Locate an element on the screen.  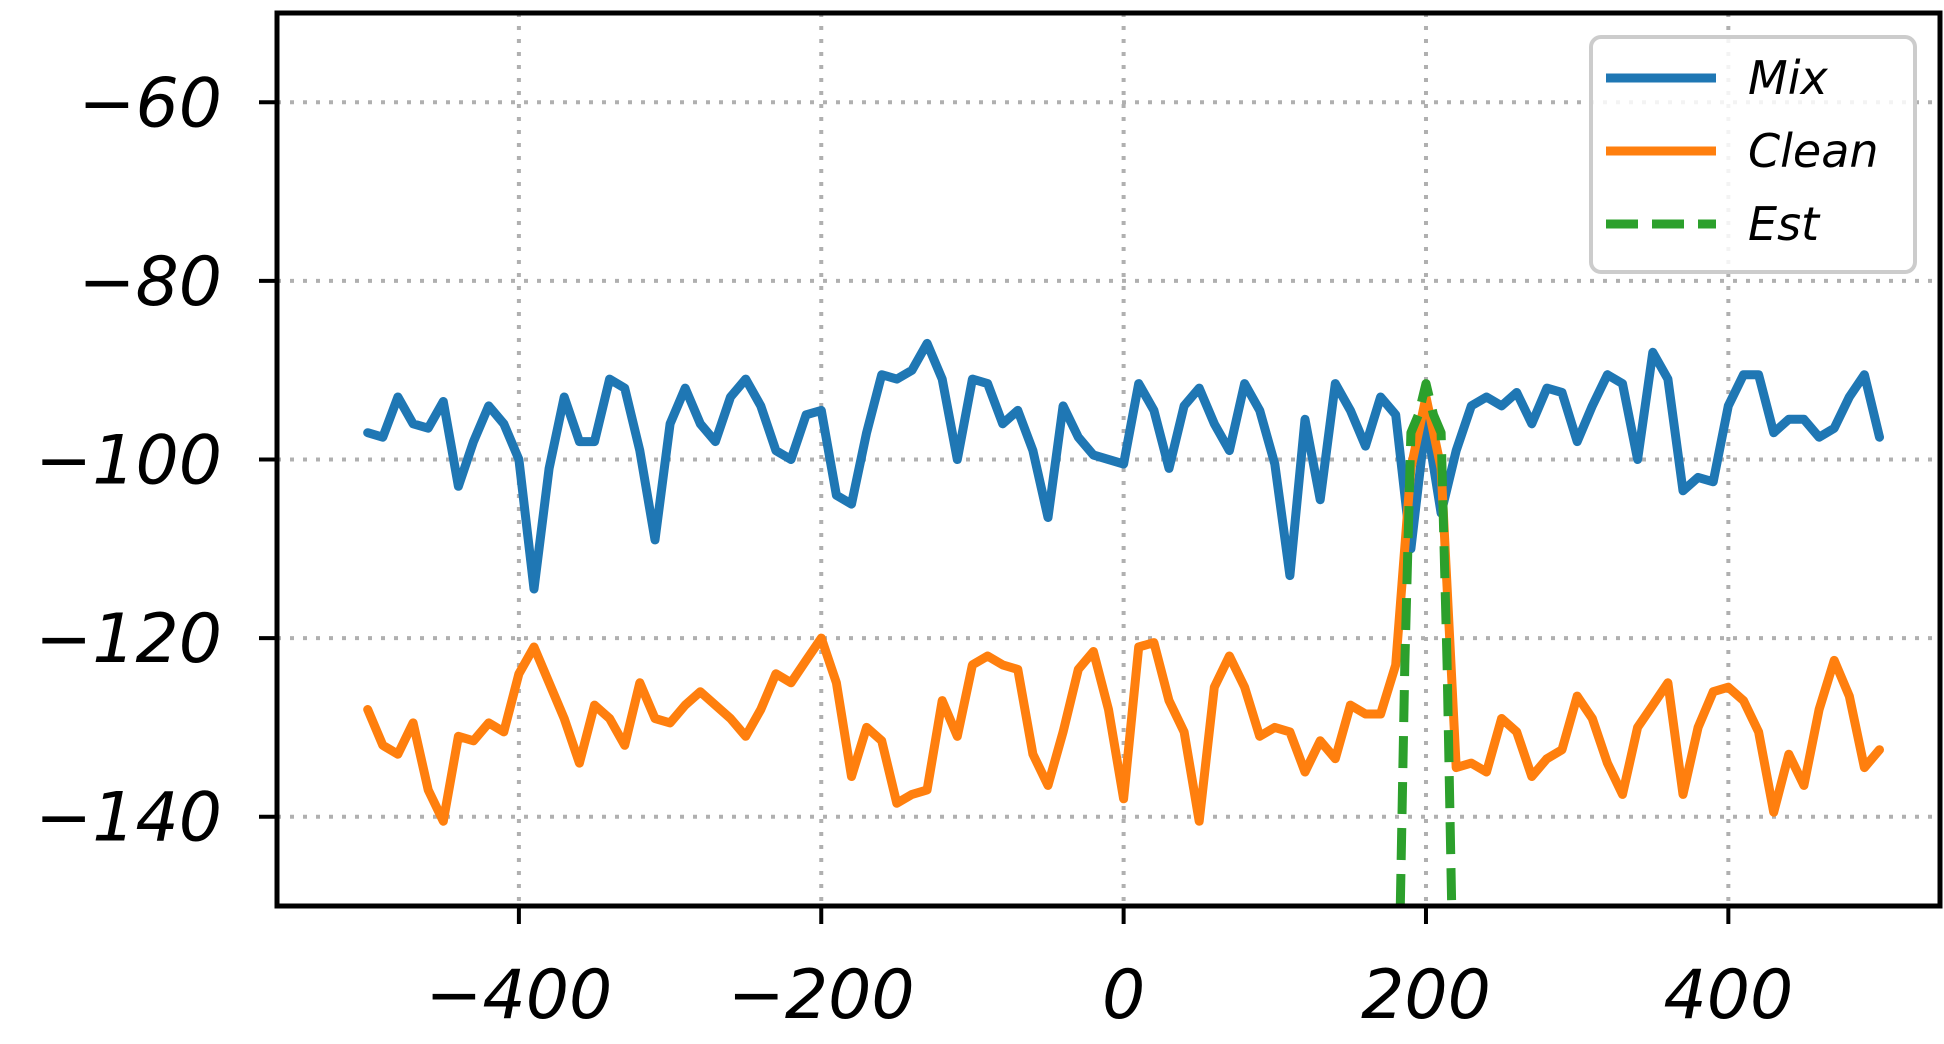
y-tick-label: −140 is located at coordinates (128, 818).